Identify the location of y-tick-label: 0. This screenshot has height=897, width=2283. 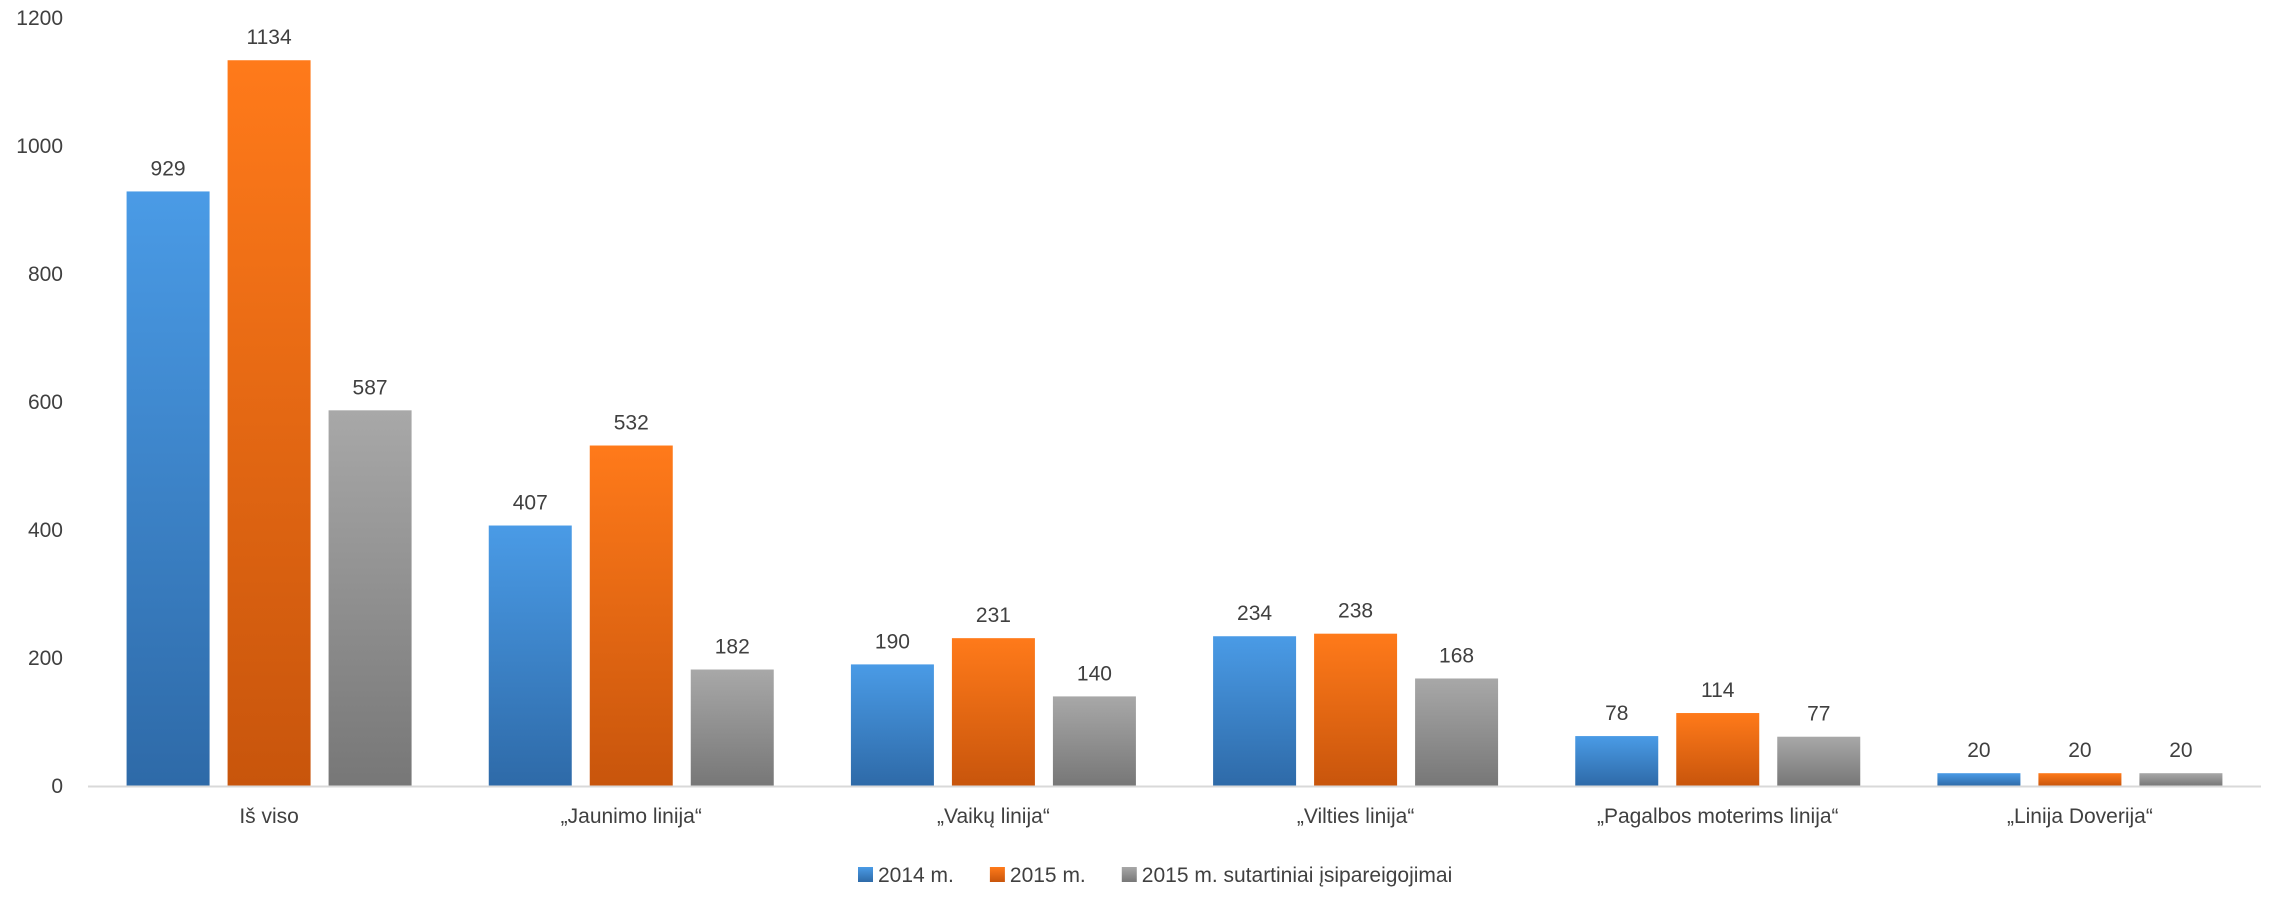
(57, 786).